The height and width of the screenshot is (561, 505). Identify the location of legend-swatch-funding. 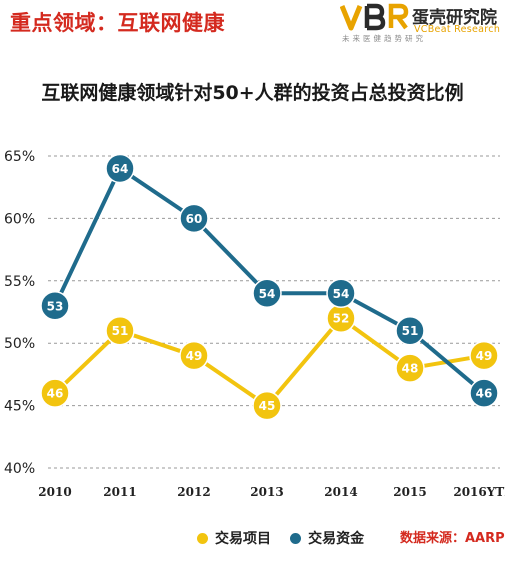
(296, 538).